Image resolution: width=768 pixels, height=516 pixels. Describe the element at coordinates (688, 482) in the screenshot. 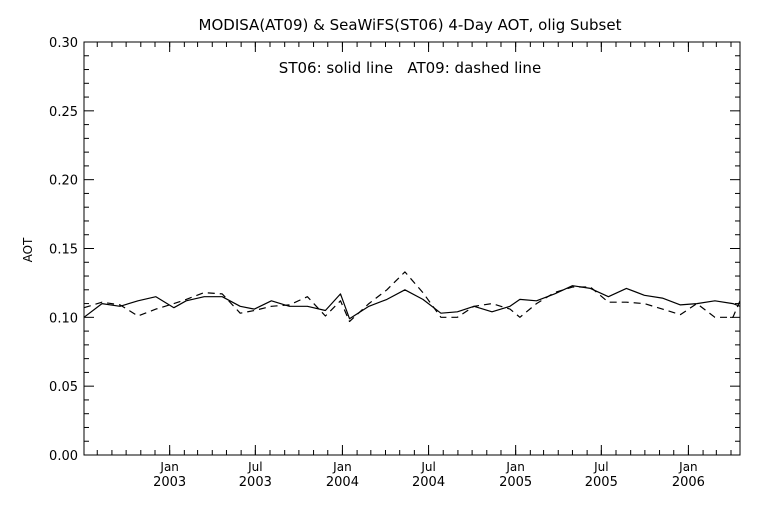

I see `x-tick-year-label: 2006` at that location.